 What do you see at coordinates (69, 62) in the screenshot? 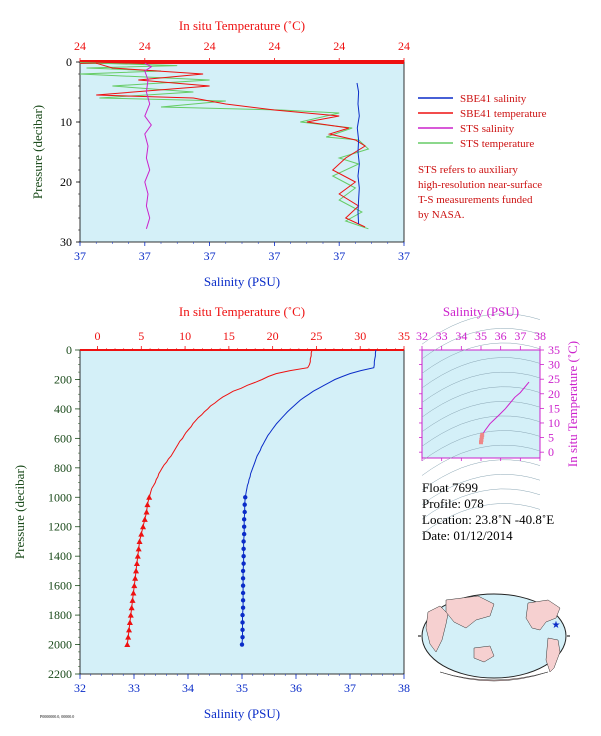
I see `y-tick-label: 0` at bounding box center [69, 62].